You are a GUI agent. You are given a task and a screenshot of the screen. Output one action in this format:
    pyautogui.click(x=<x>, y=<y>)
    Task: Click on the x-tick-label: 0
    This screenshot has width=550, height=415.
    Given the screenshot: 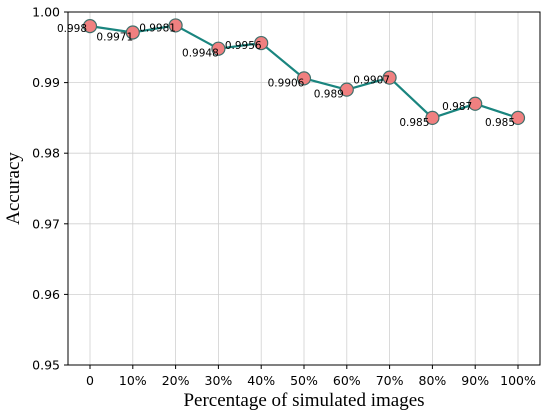 What is the action you would take?
    pyautogui.click(x=90, y=380)
    